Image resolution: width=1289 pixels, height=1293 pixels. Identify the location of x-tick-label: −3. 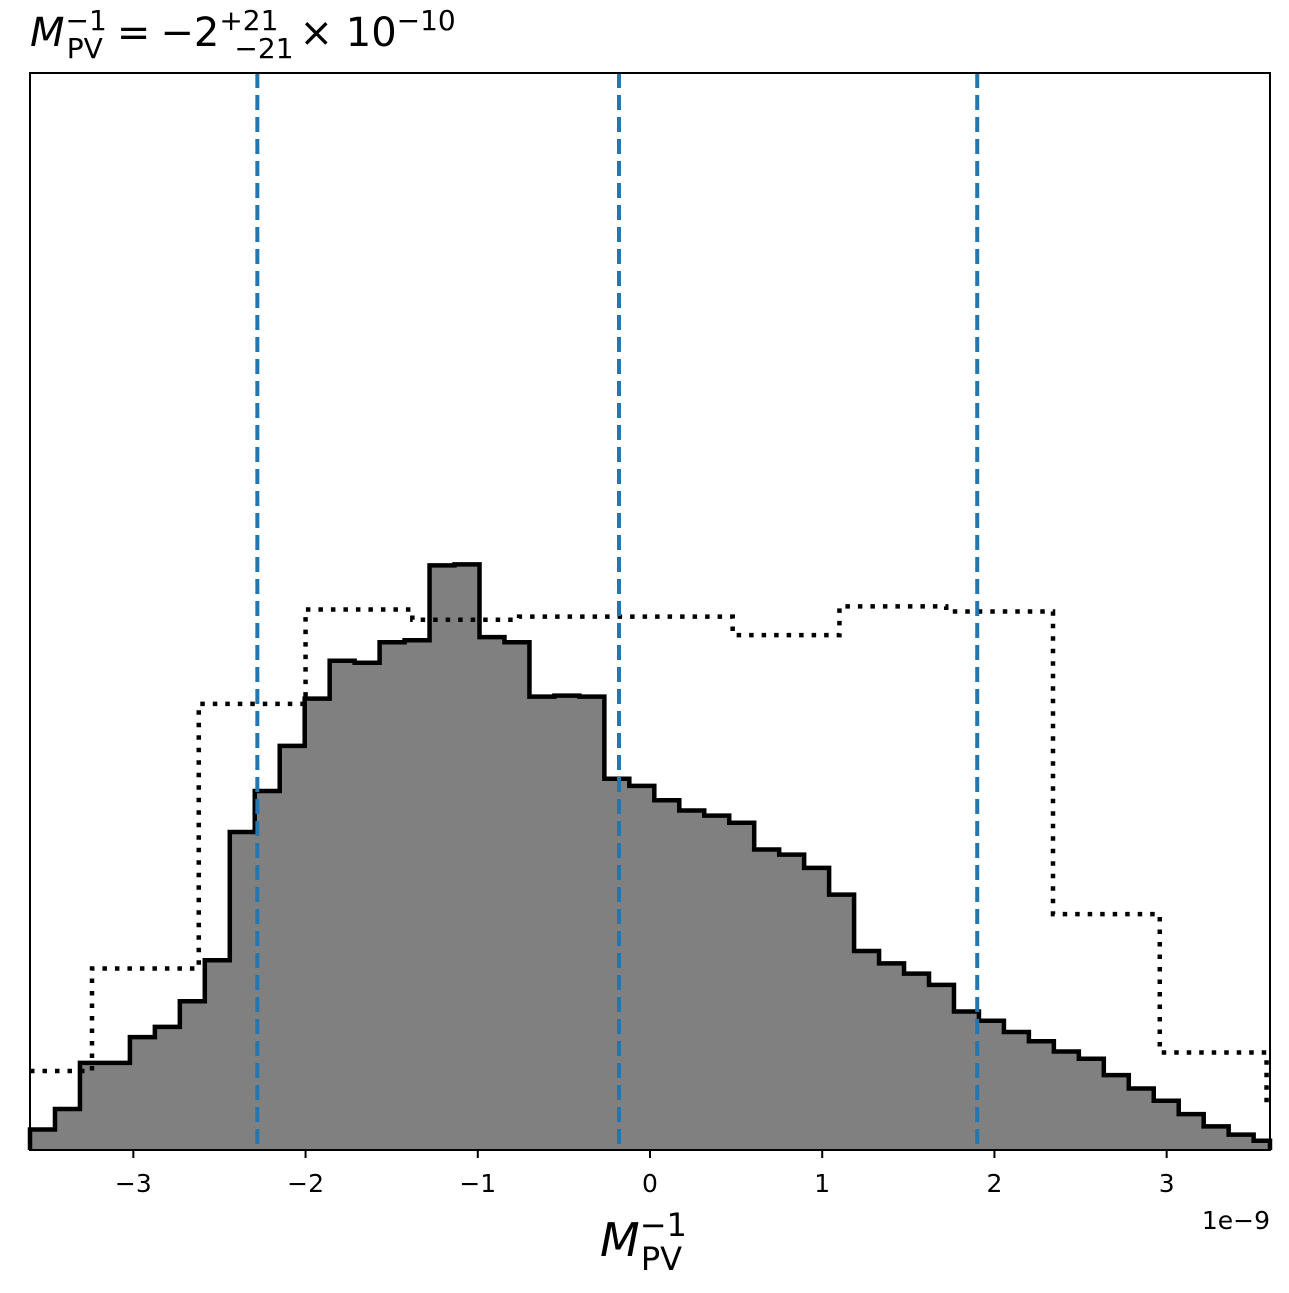
(133, 1183).